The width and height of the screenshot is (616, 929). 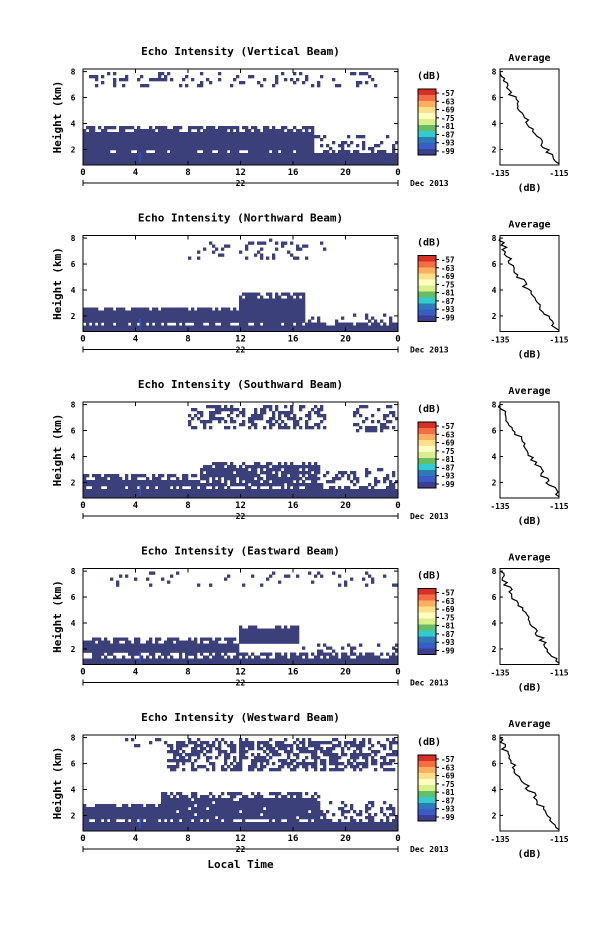 I want to click on avg-frame, so click(x=529, y=450).